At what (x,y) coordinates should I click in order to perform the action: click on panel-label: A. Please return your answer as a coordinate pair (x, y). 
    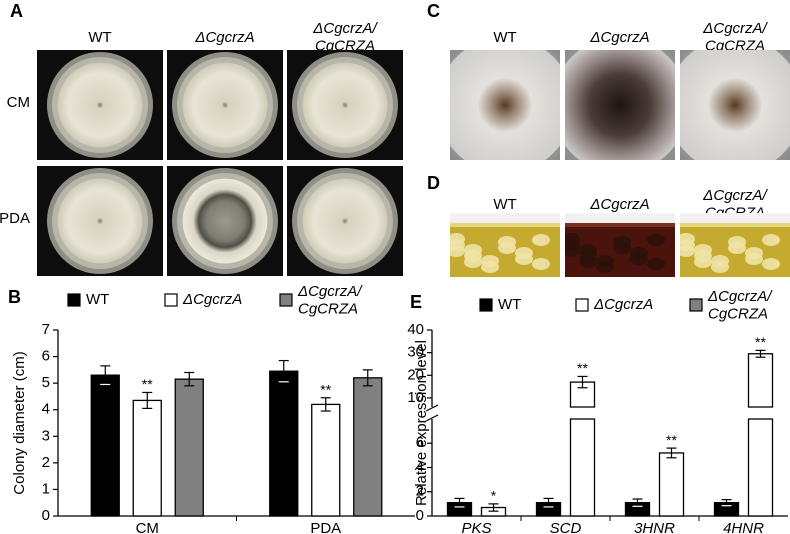
    Looking at the image, I should click on (16, 11).